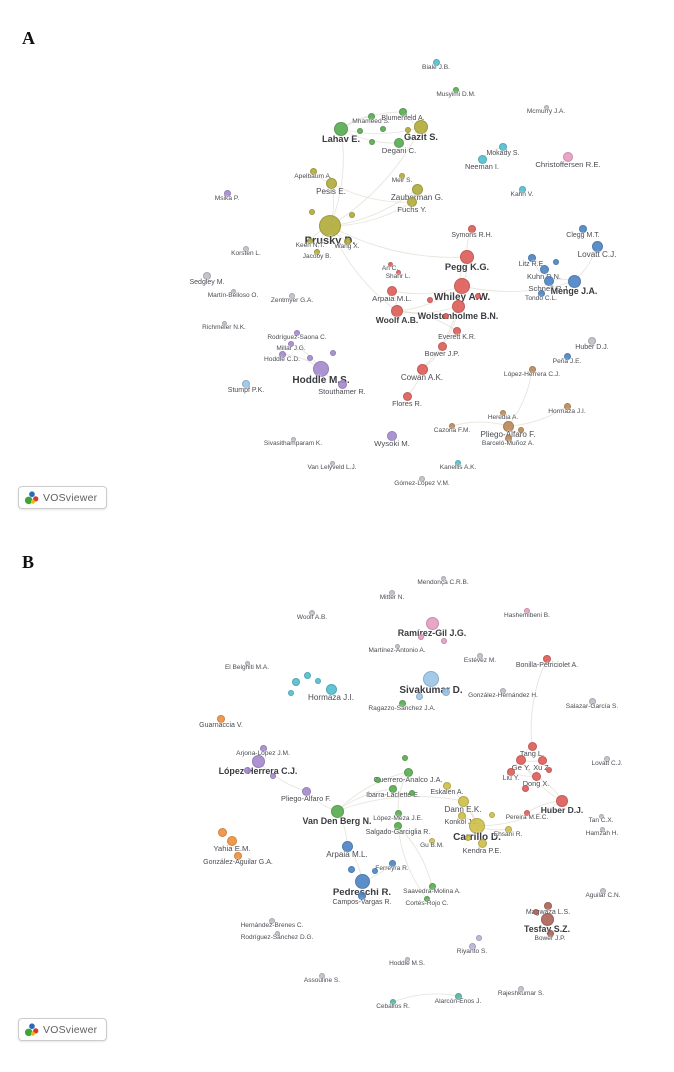  I want to click on node-label: Wang X., so click(347, 246).